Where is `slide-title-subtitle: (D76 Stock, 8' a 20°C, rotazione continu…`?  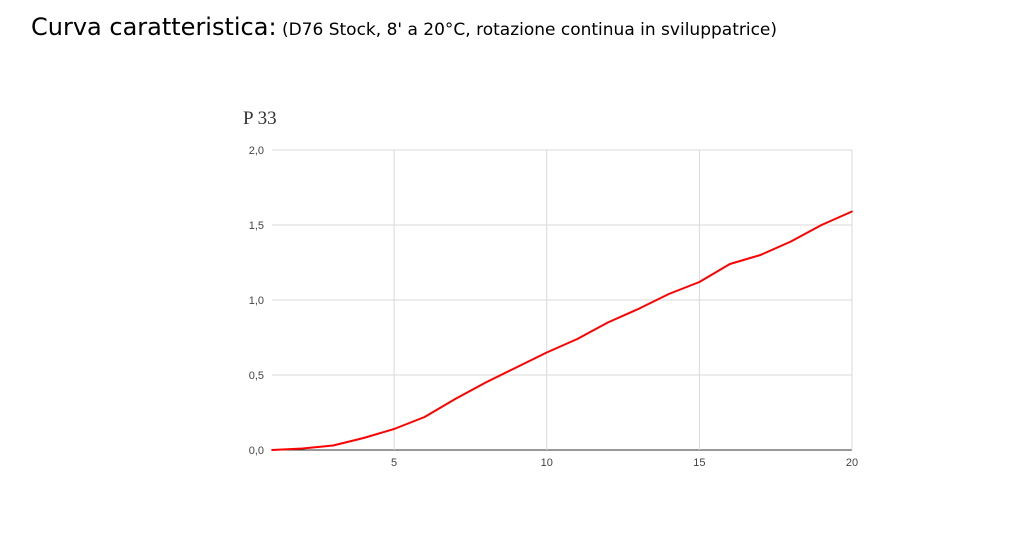
slide-title-subtitle: (D76 Stock, 8' a 20°C, rotazione continu… is located at coordinates (527, 30).